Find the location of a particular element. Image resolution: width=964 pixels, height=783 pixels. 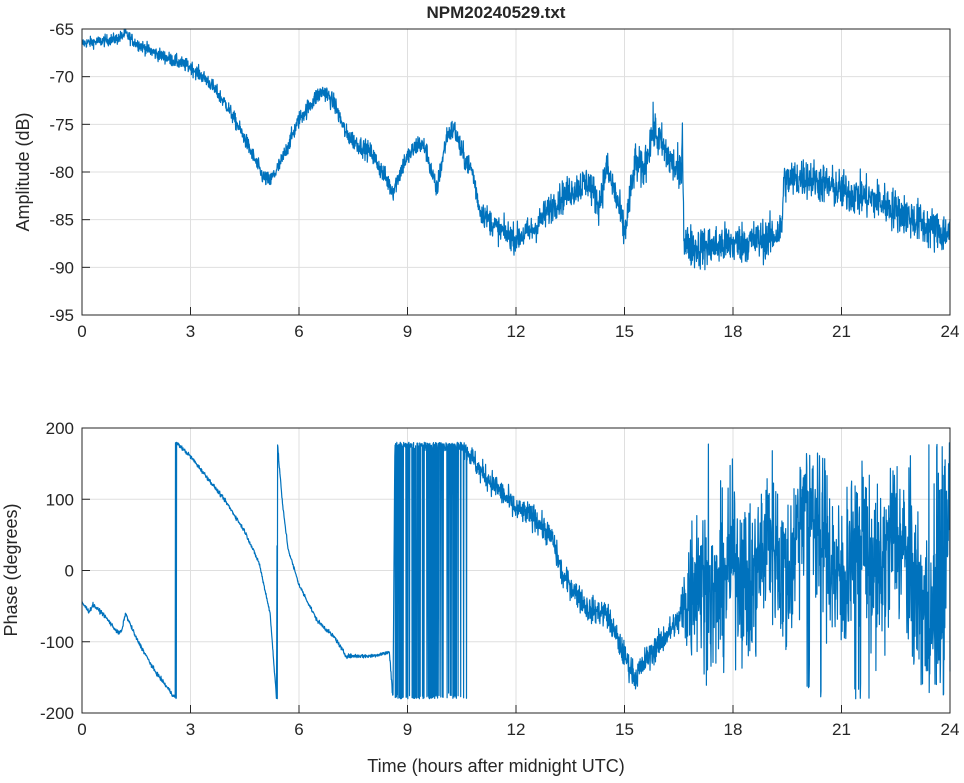

y-tick-label: -95 is located at coordinates (61, 315).